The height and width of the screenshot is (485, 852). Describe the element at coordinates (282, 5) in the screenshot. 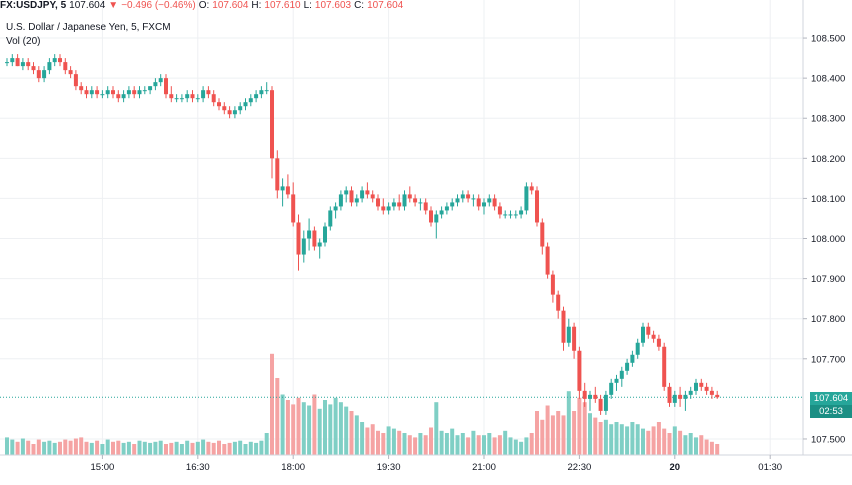

I see `high-value: 107.610` at that location.